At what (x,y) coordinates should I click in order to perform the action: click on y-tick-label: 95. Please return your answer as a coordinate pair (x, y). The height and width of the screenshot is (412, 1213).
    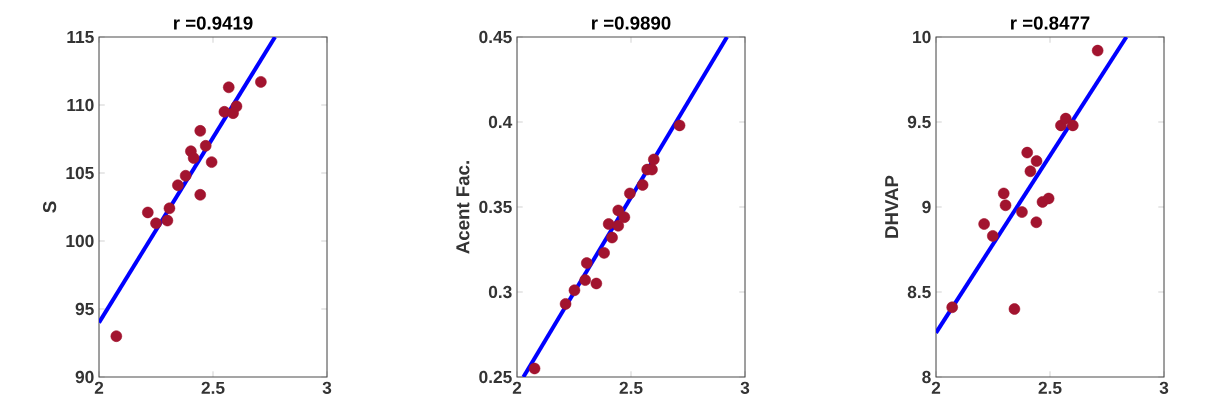
    Looking at the image, I should click on (84, 309).